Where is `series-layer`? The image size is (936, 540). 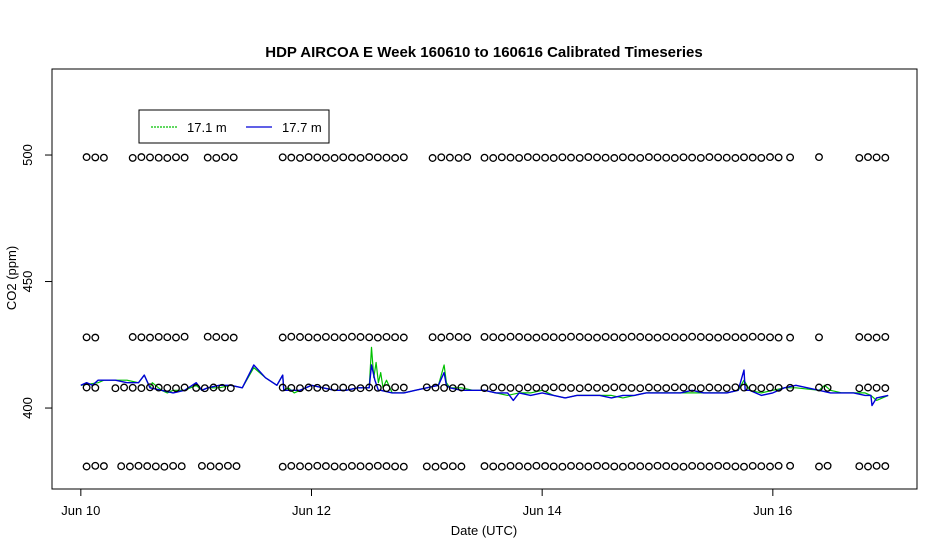
series-layer is located at coordinates (484, 376).